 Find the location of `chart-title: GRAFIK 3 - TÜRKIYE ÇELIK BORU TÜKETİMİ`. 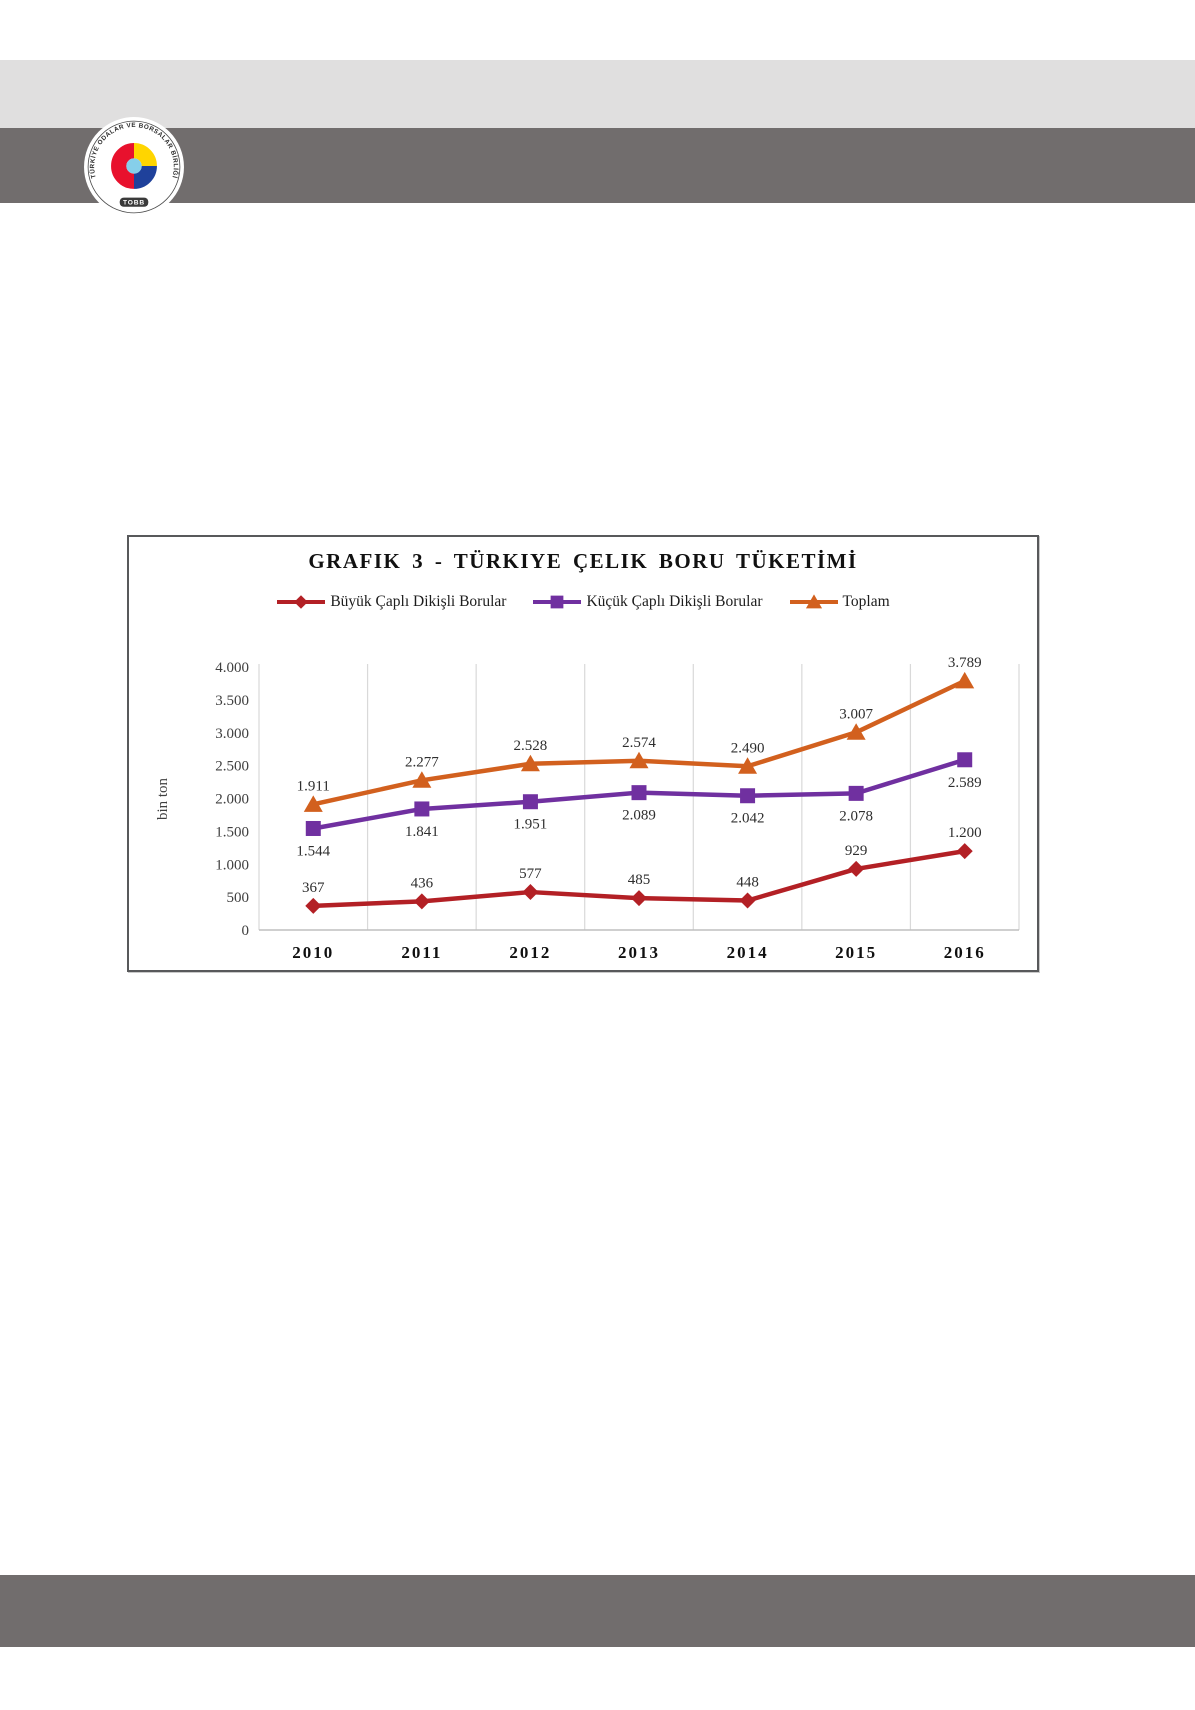

chart-title: GRAFIK 3 - TÜRKIYE ÇELIK BORU TÜKETİMİ is located at coordinates (583, 561).